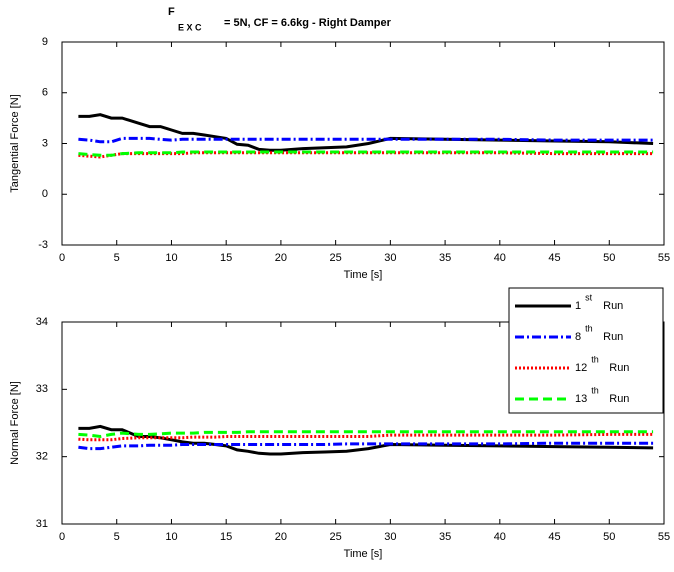 The height and width of the screenshot is (572, 674). What do you see at coordinates (578, 306) in the screenshot?
I see `legend-label: 1` at bounding box center [578, 306].